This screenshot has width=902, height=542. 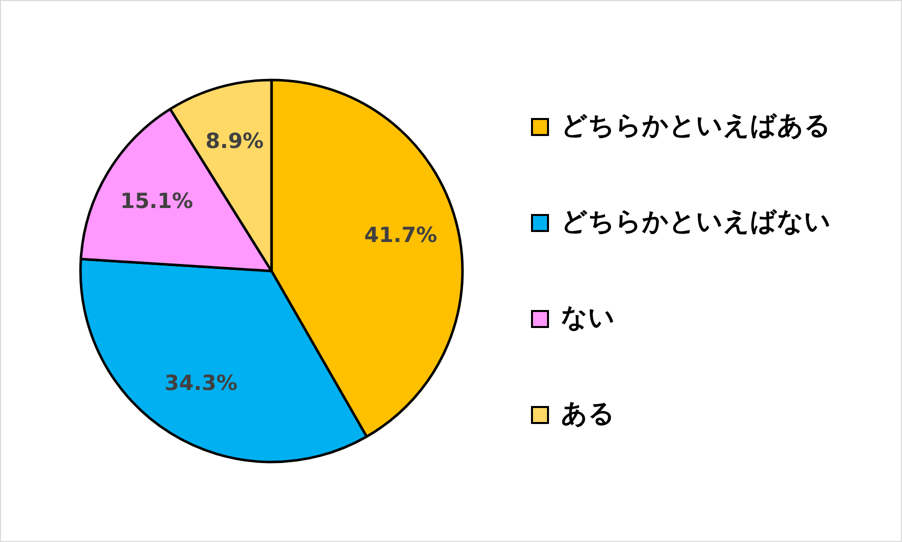 I want to click on legend-label: どちらかといえばない, so click(x=696, y=221).